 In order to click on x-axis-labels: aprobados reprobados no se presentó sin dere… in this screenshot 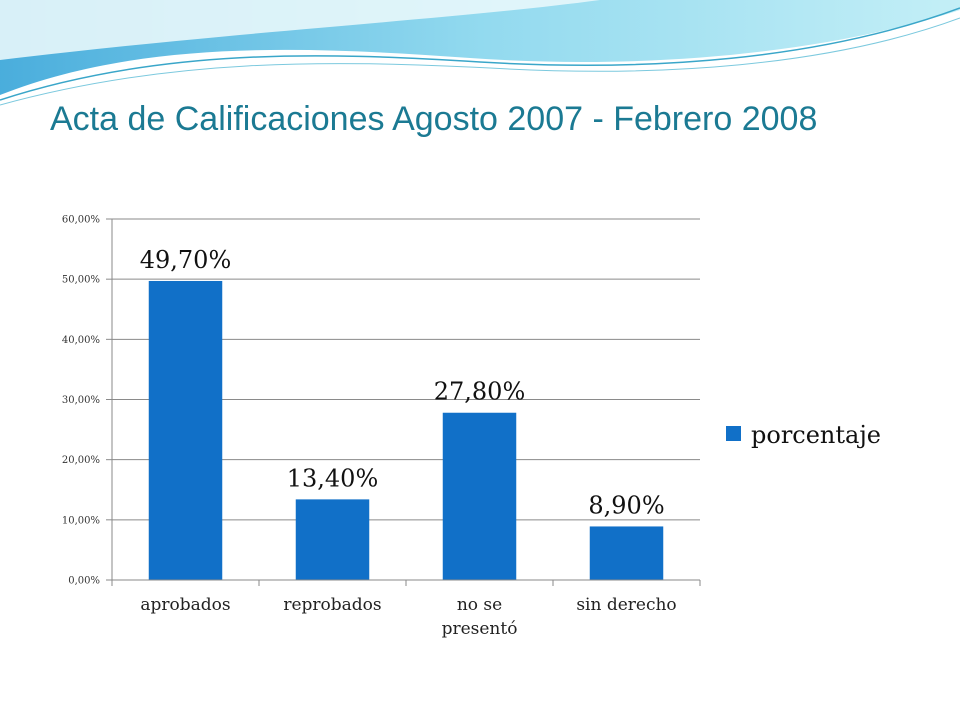, I will do `click(408, 617)`.